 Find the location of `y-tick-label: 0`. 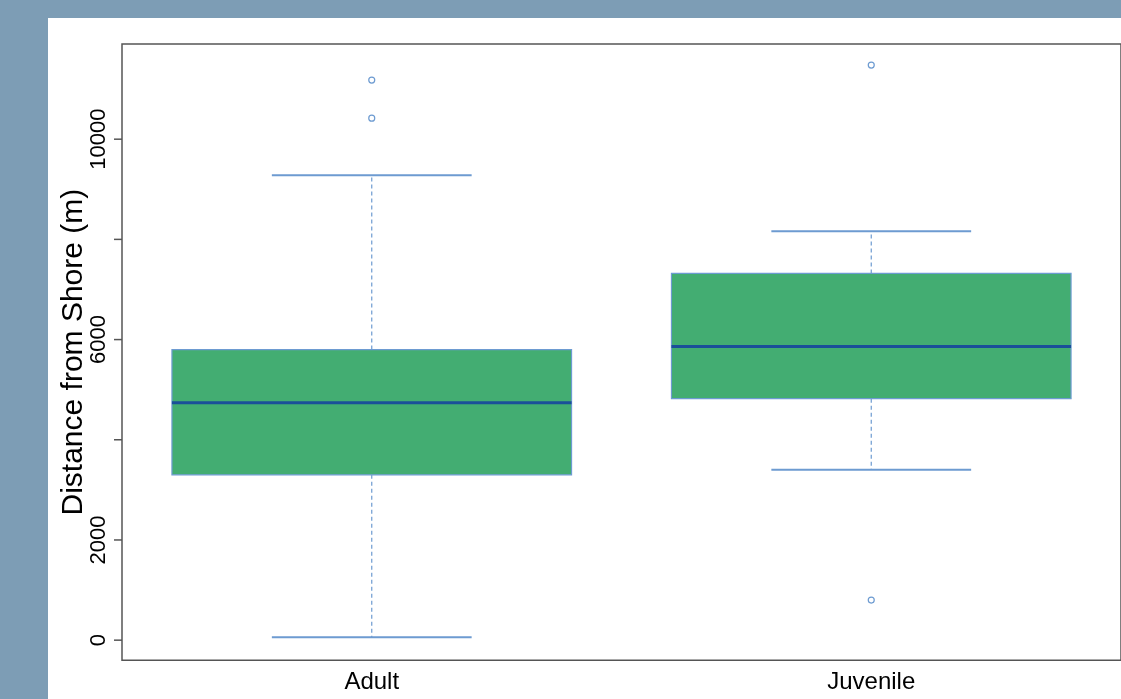

y-tick-label: 0 is located at coordinates (98, 640).